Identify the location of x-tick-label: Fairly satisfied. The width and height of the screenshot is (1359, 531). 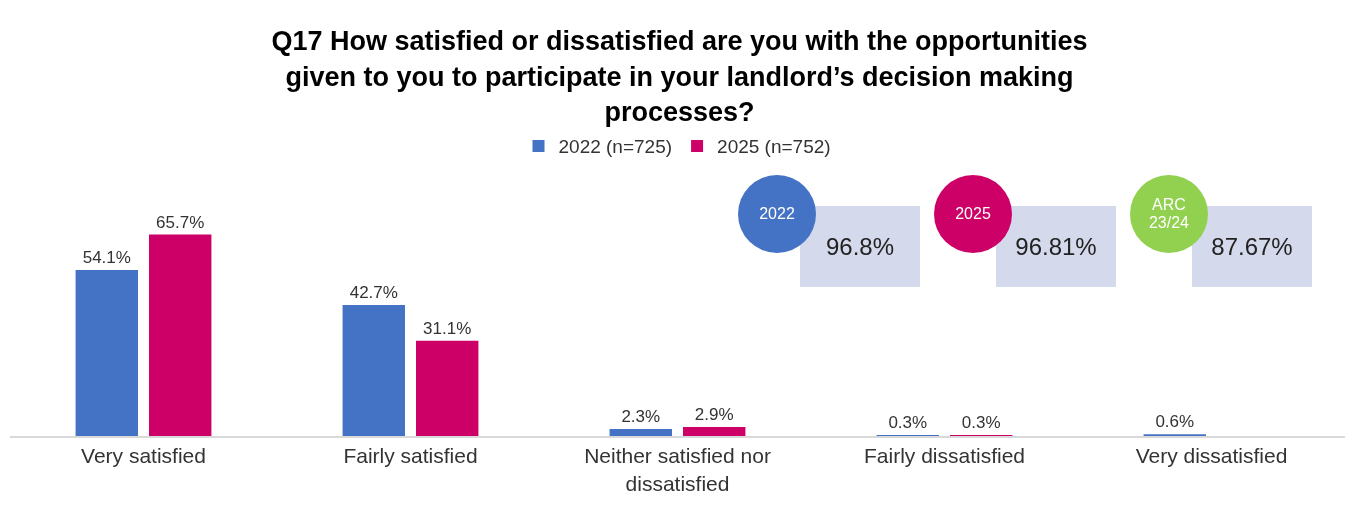
(410, 456).